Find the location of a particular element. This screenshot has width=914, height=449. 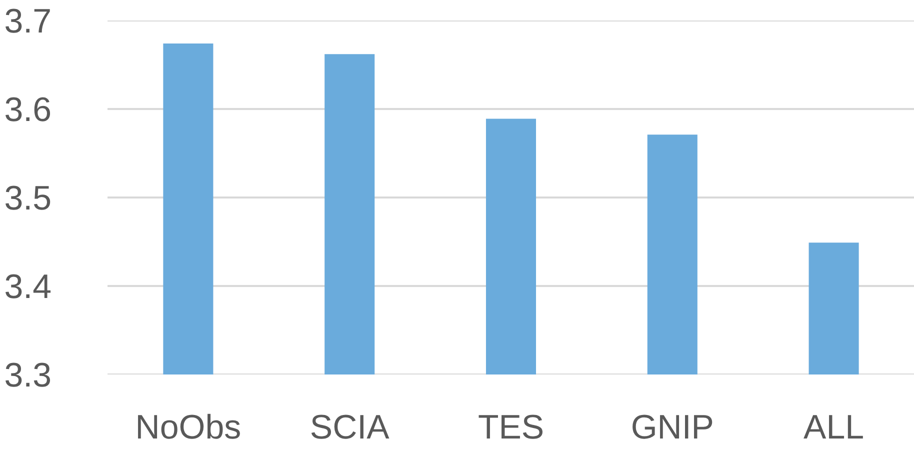

y-tick-label: 3.7 is located at coordinates (28, 21).